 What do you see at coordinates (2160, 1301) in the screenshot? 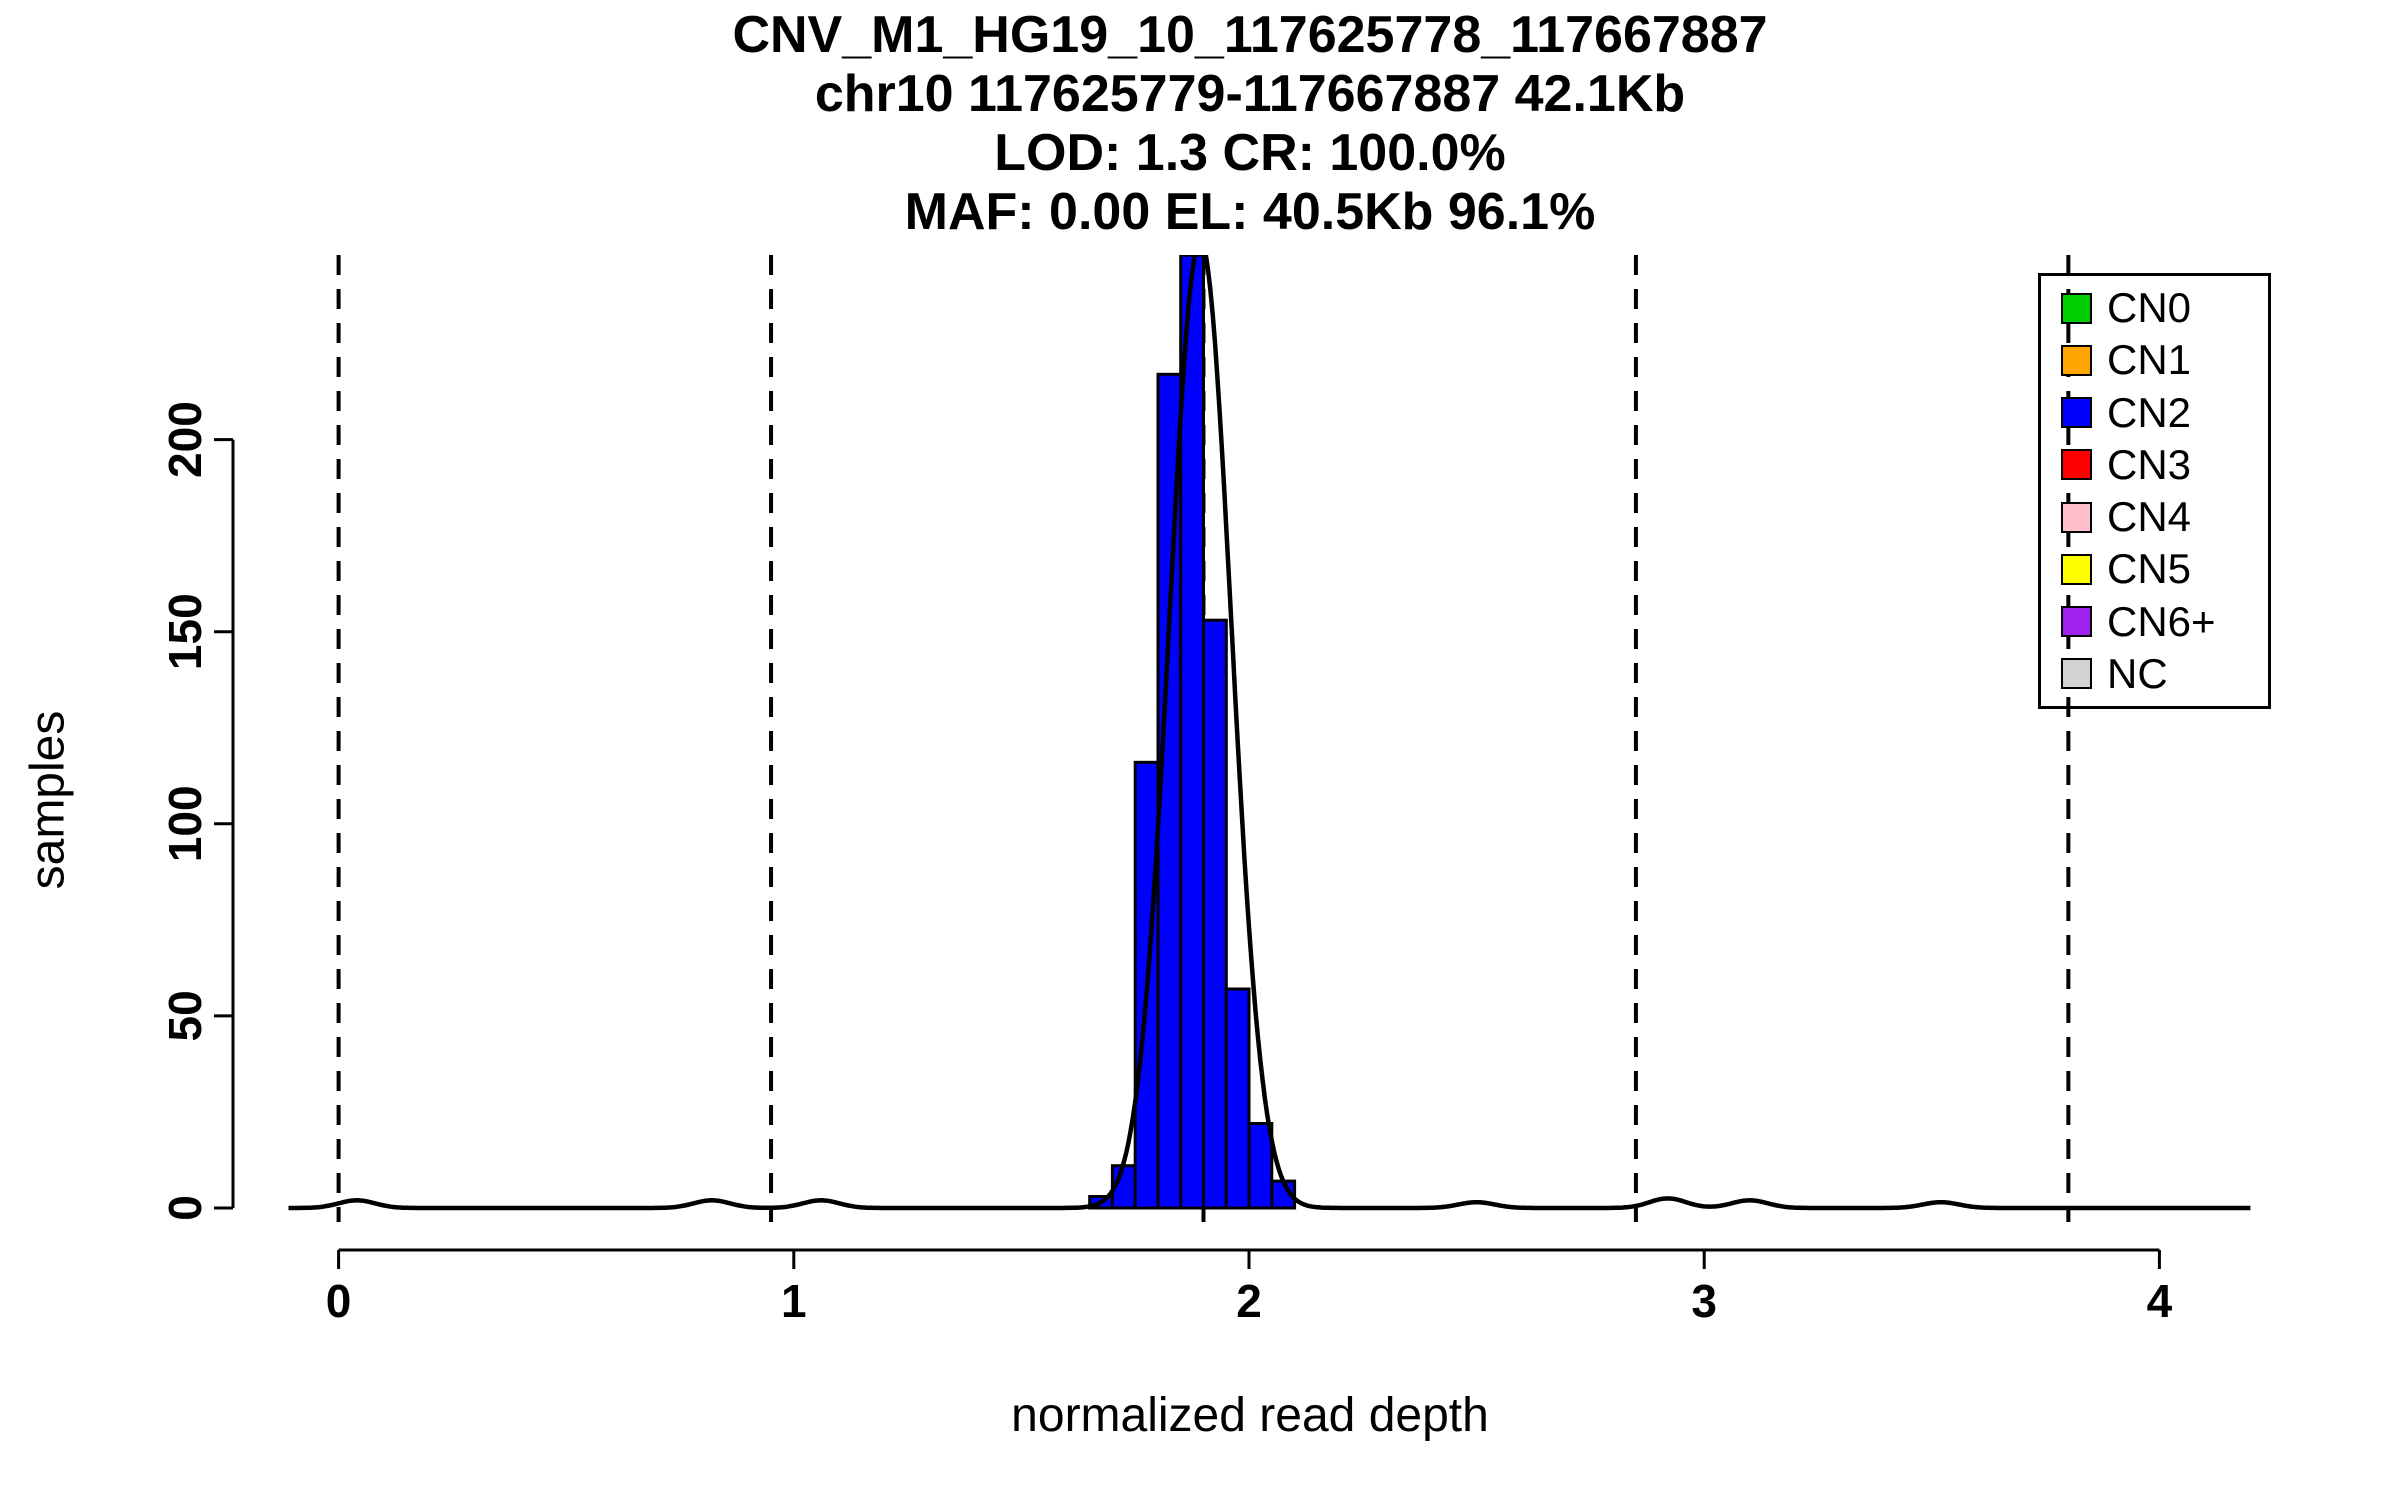
I see `x-tick-label: 4` at bounding box center [2160, 1301].